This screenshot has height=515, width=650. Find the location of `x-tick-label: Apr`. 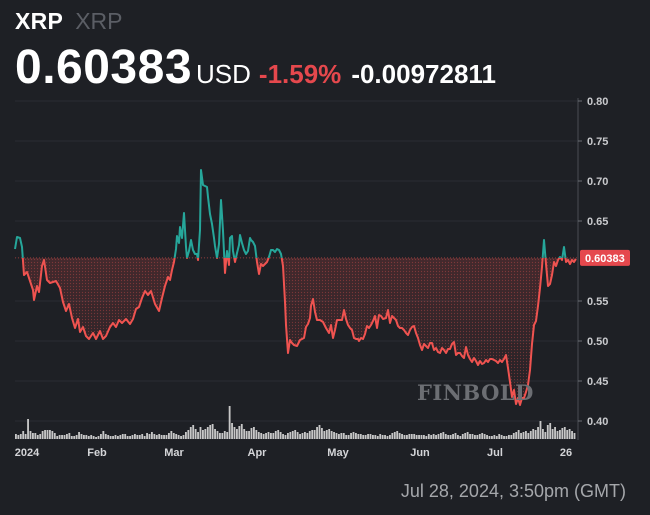

x-tick-label: Apr is located at coordinates (258, 453).